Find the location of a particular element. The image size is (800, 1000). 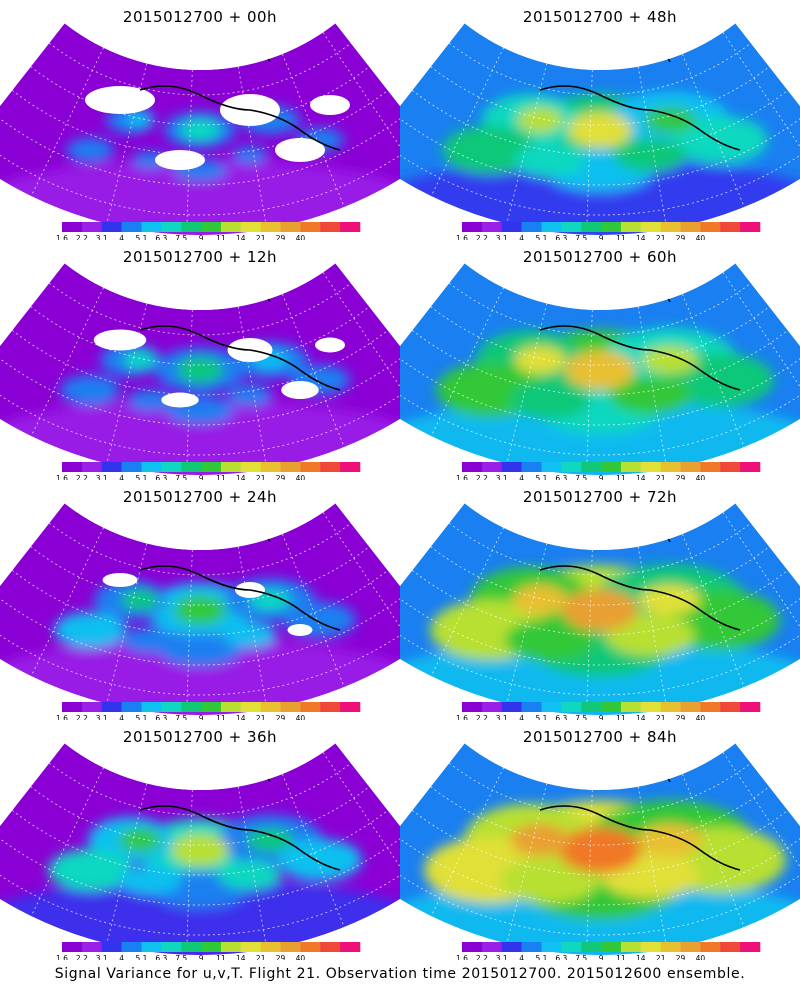

panel-title: 2015012700 + 48h is located at coordinates (600, 17).